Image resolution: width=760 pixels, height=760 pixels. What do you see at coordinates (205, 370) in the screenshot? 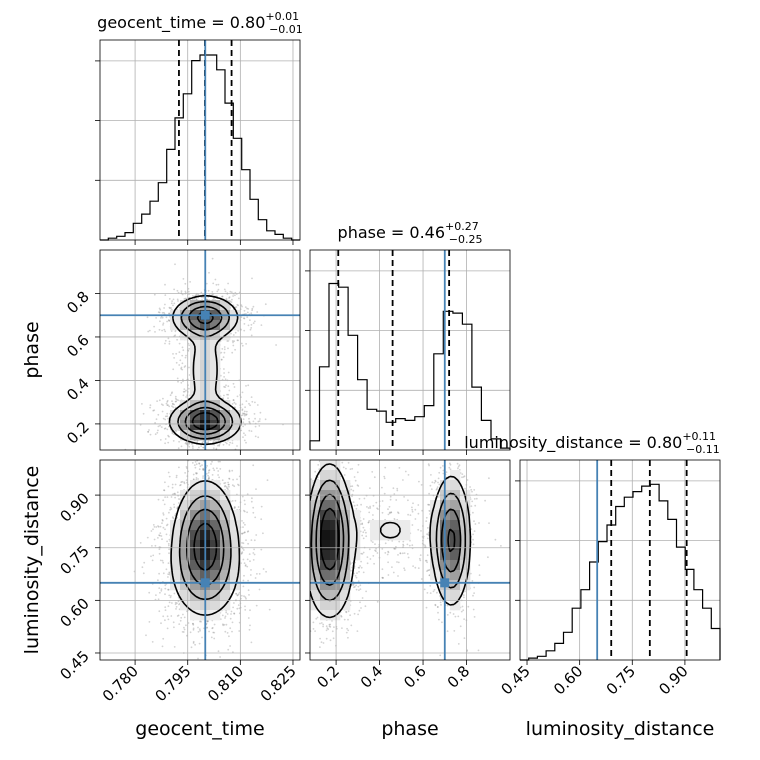
I see `contour-level` at bounding box center [205, 370].